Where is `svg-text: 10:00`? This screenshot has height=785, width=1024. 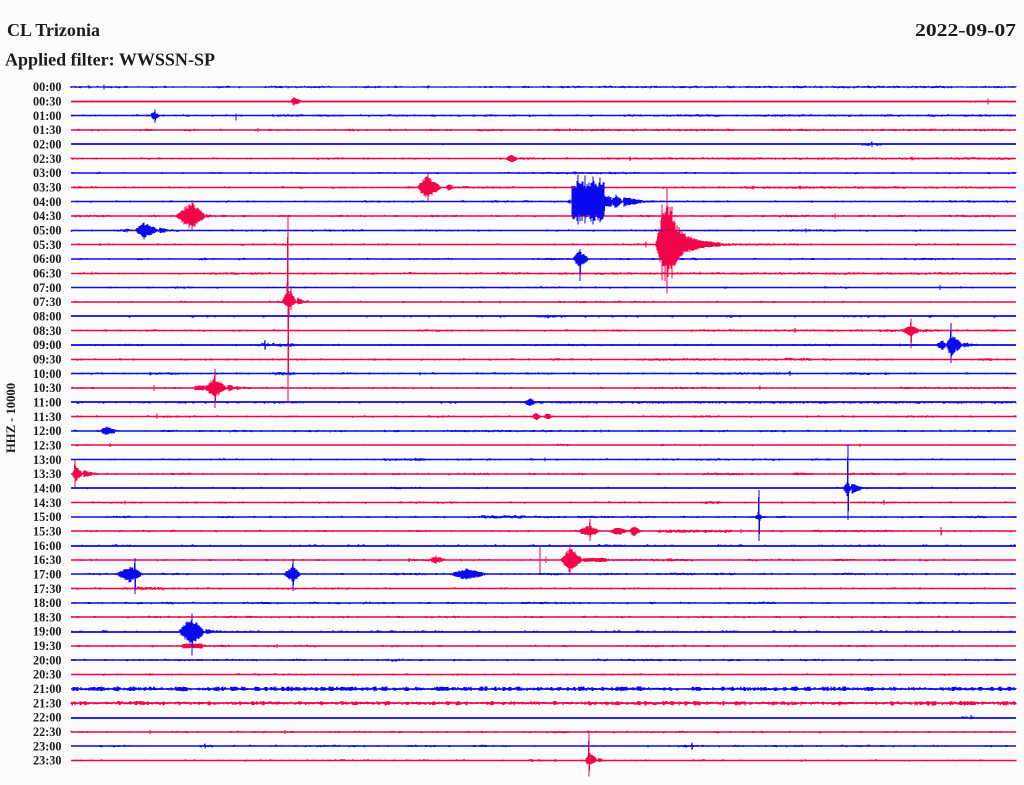
svg-text: 10:00 is located at coordinates (47, 374).